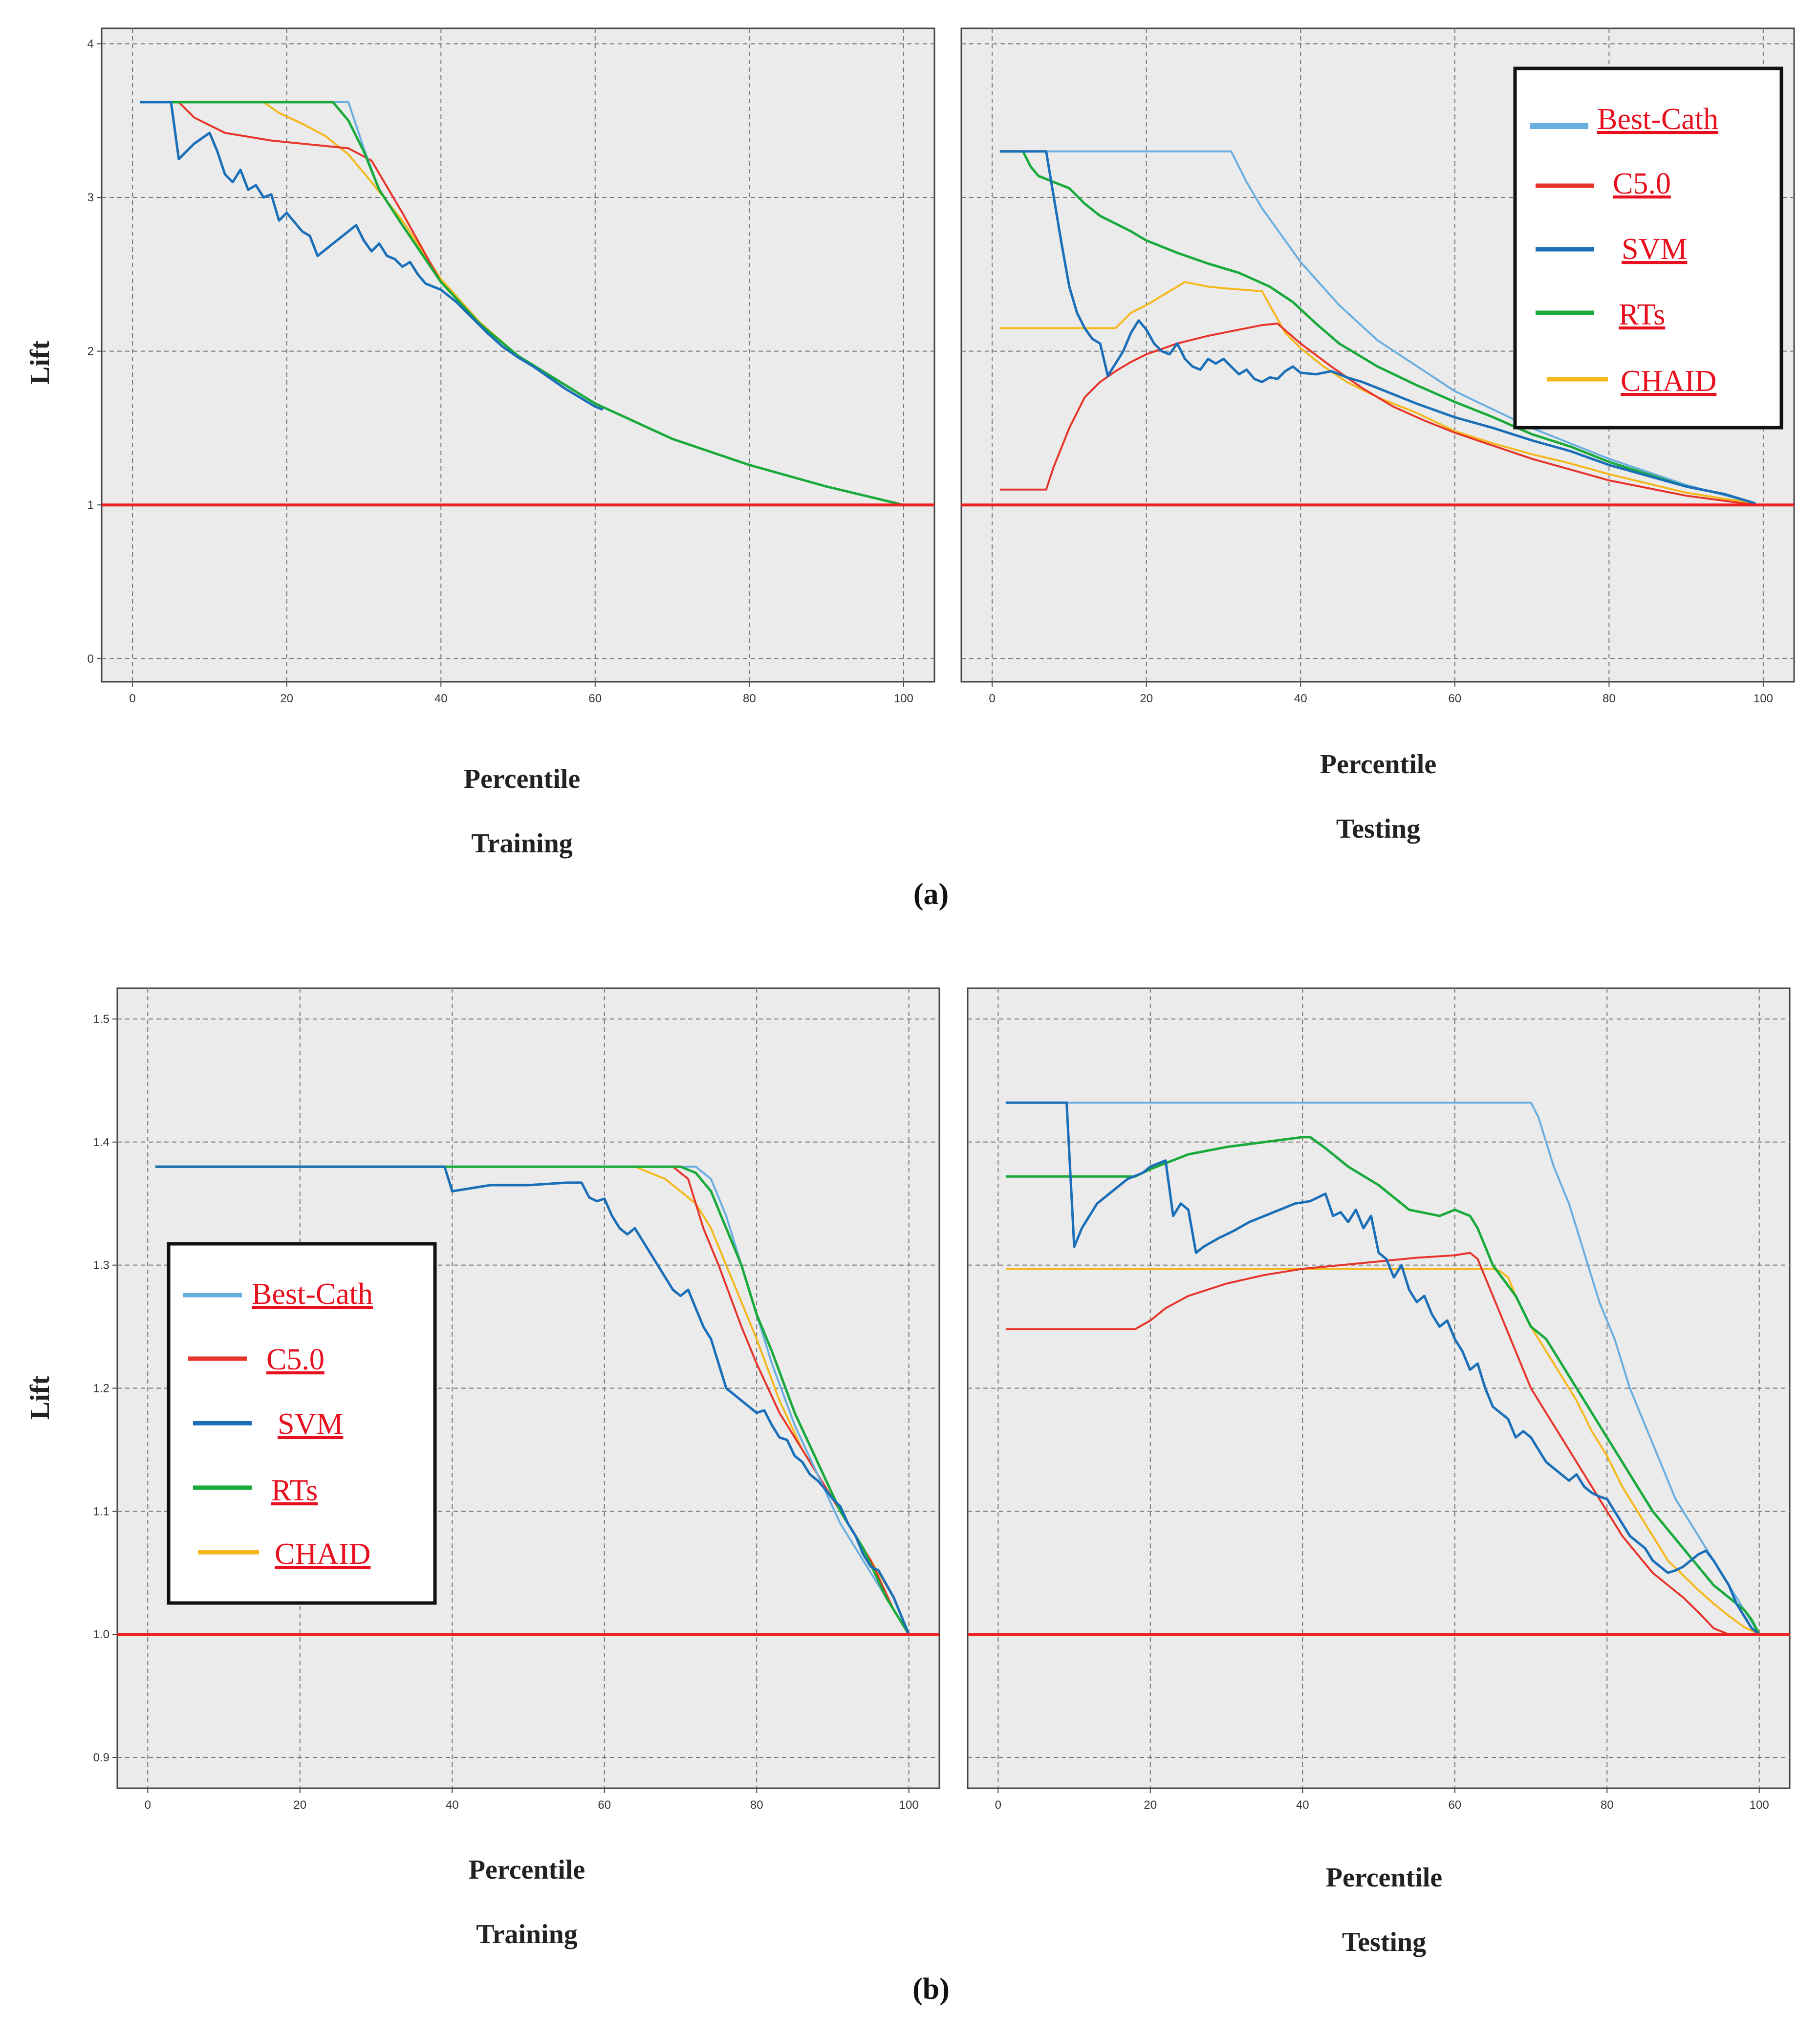 The width and height of the screenshot is (1820, 2037). I want to click on y-tick-label: 0, so click(90, 659).